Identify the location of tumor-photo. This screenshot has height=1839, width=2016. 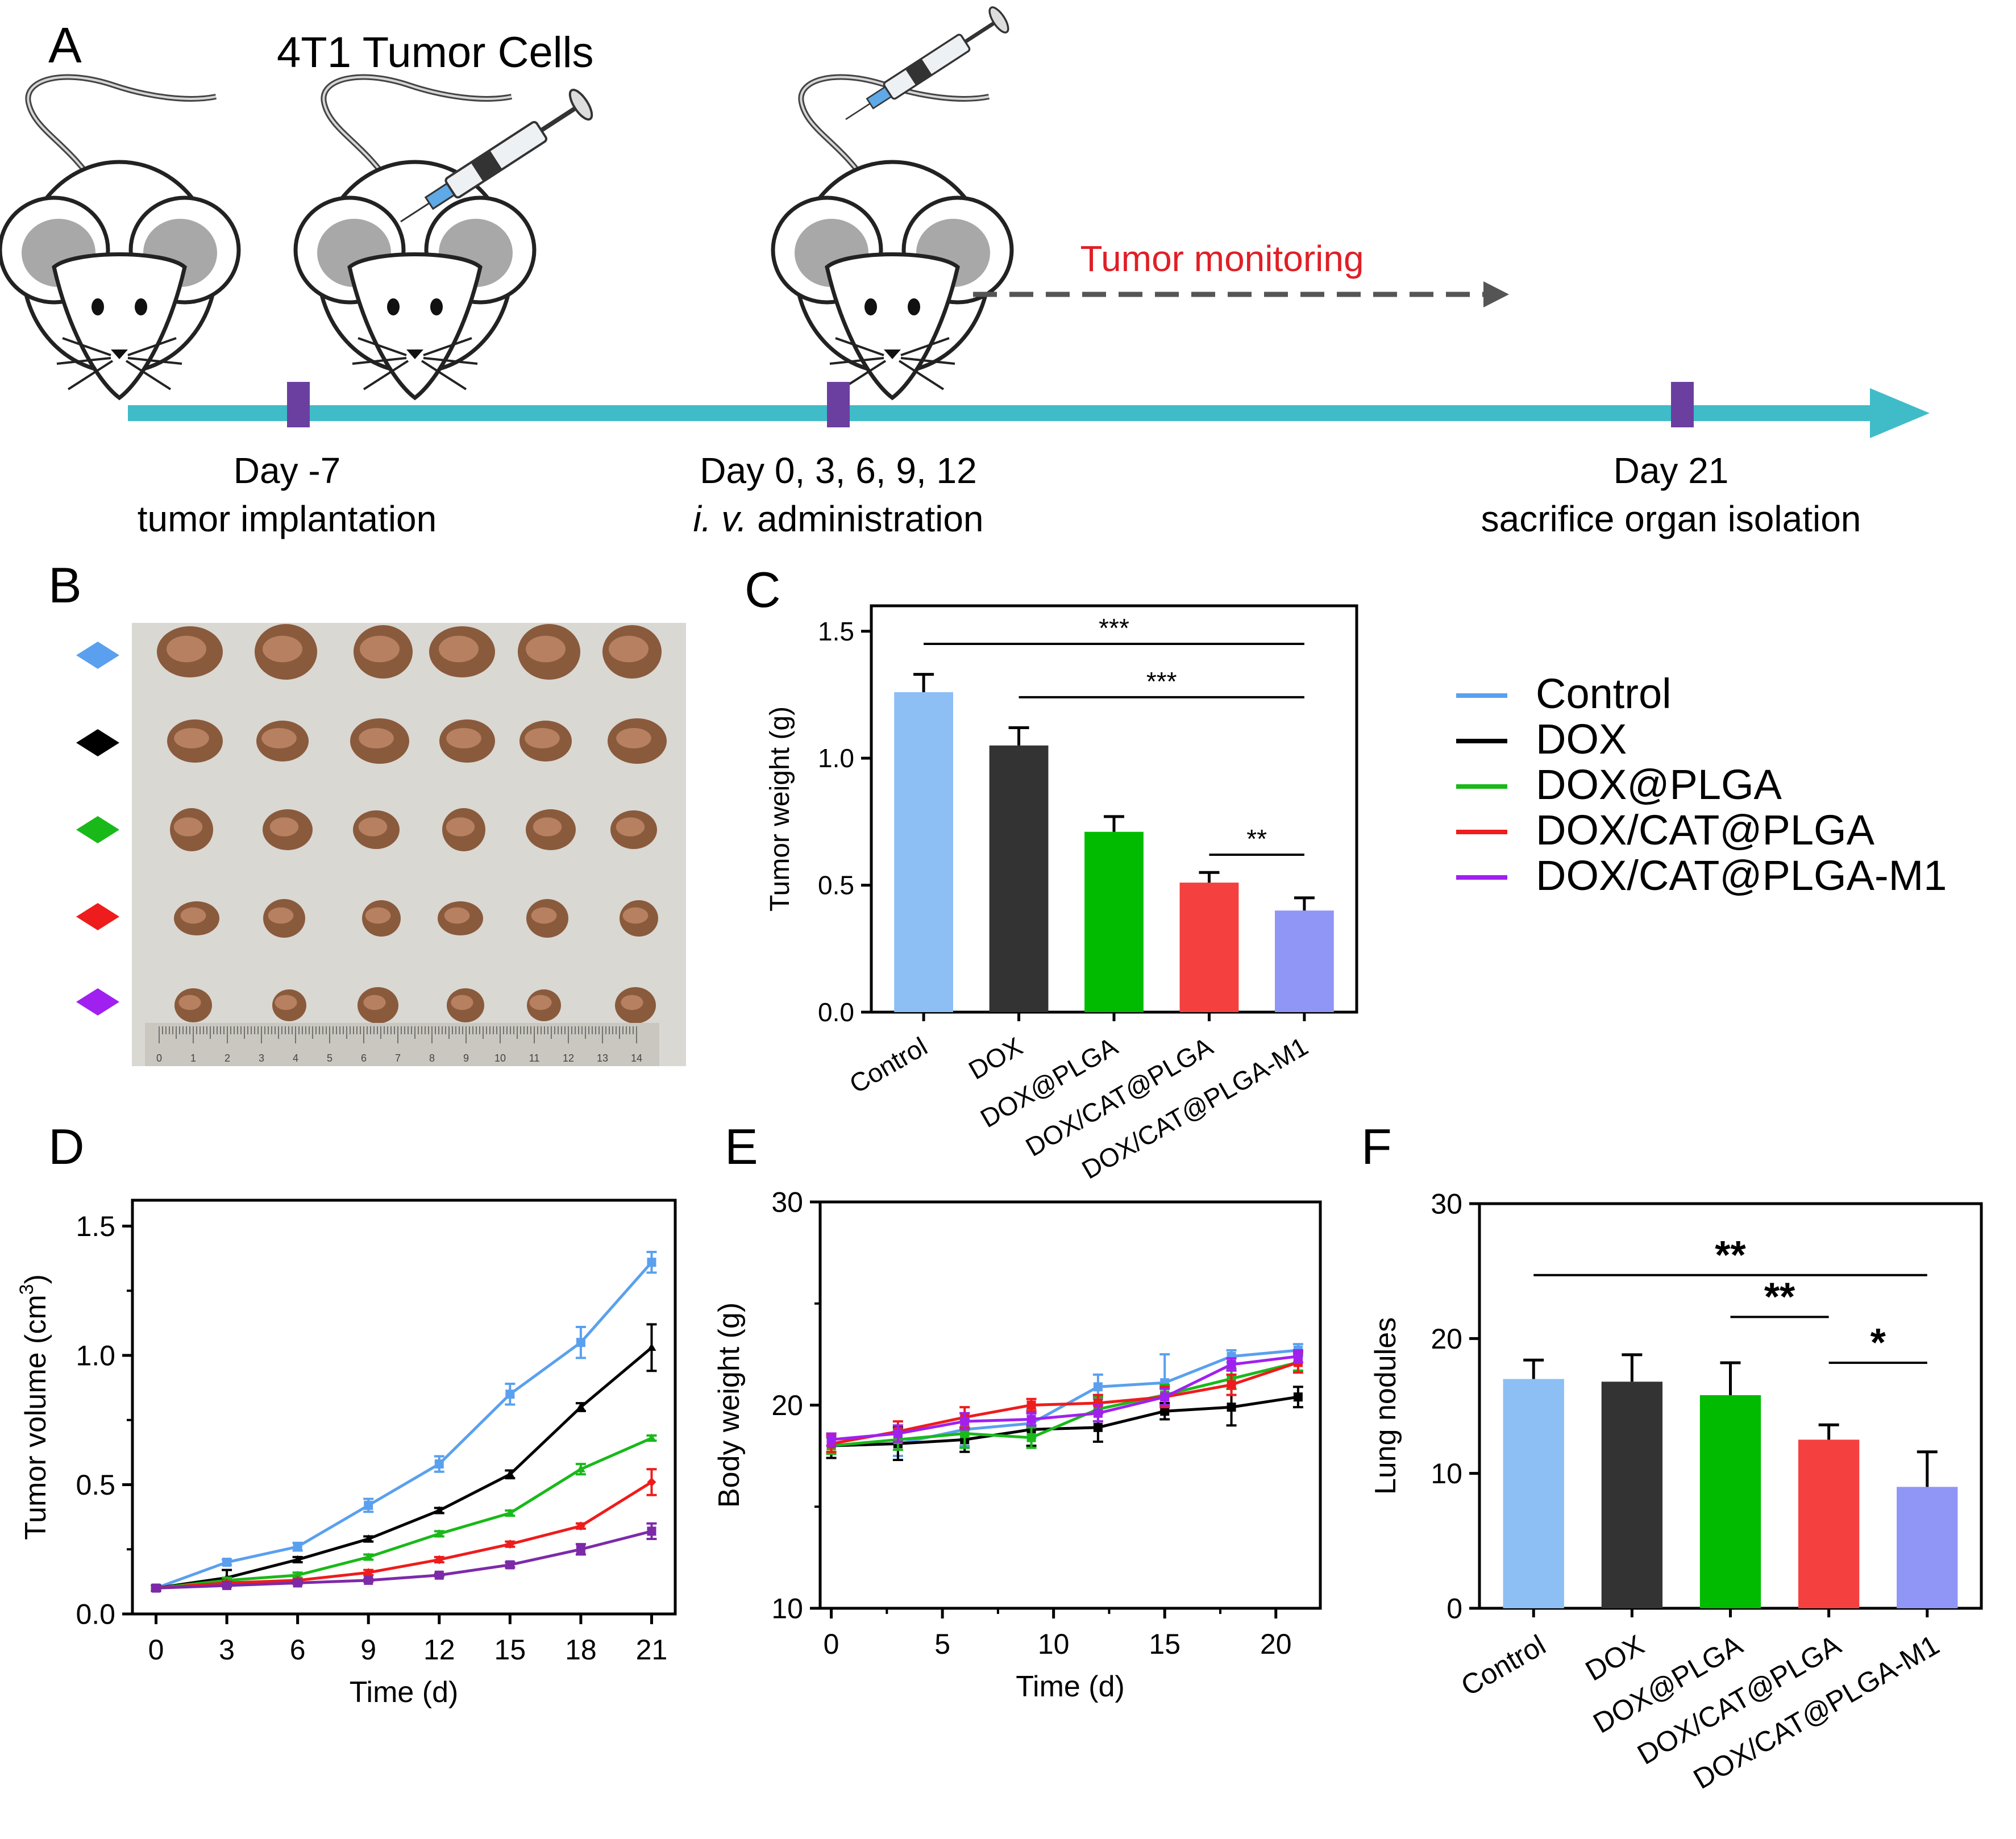
(409, 845).